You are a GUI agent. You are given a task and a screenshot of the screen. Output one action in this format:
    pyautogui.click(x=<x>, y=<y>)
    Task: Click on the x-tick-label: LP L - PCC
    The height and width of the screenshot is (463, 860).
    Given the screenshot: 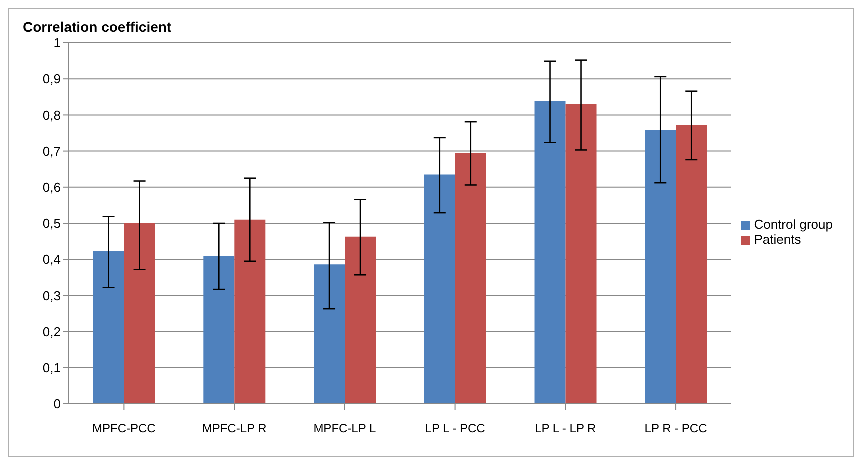 What is the action you would take?
    pyautogui.click(x=455, y=429)
    